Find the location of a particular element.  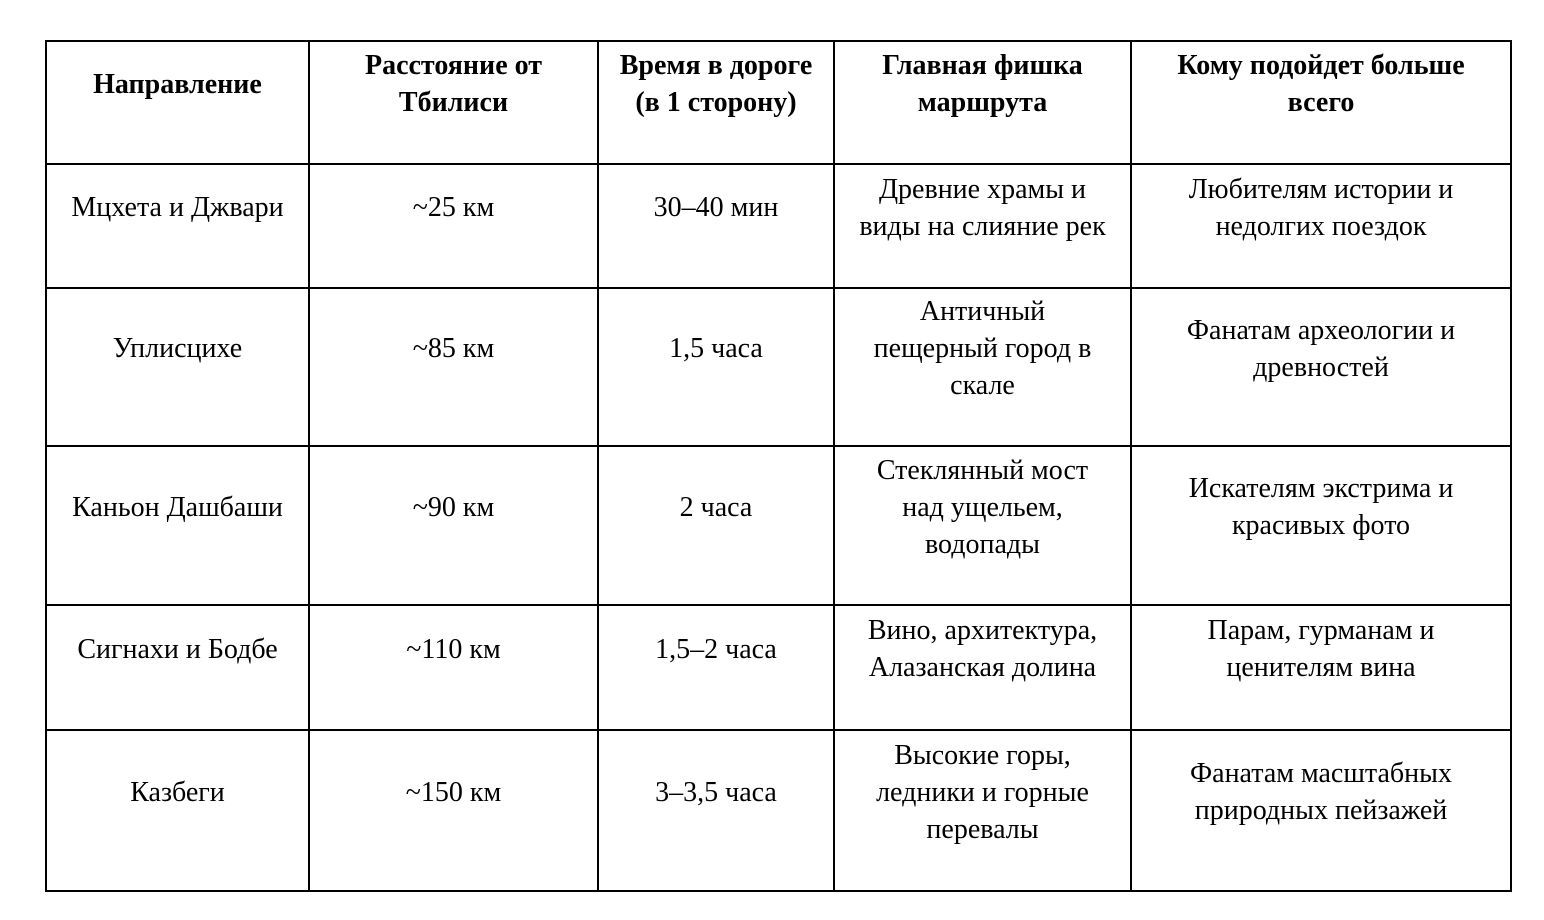

header-cell: Главная фишка маршрута is located at coordinates (982, 102).